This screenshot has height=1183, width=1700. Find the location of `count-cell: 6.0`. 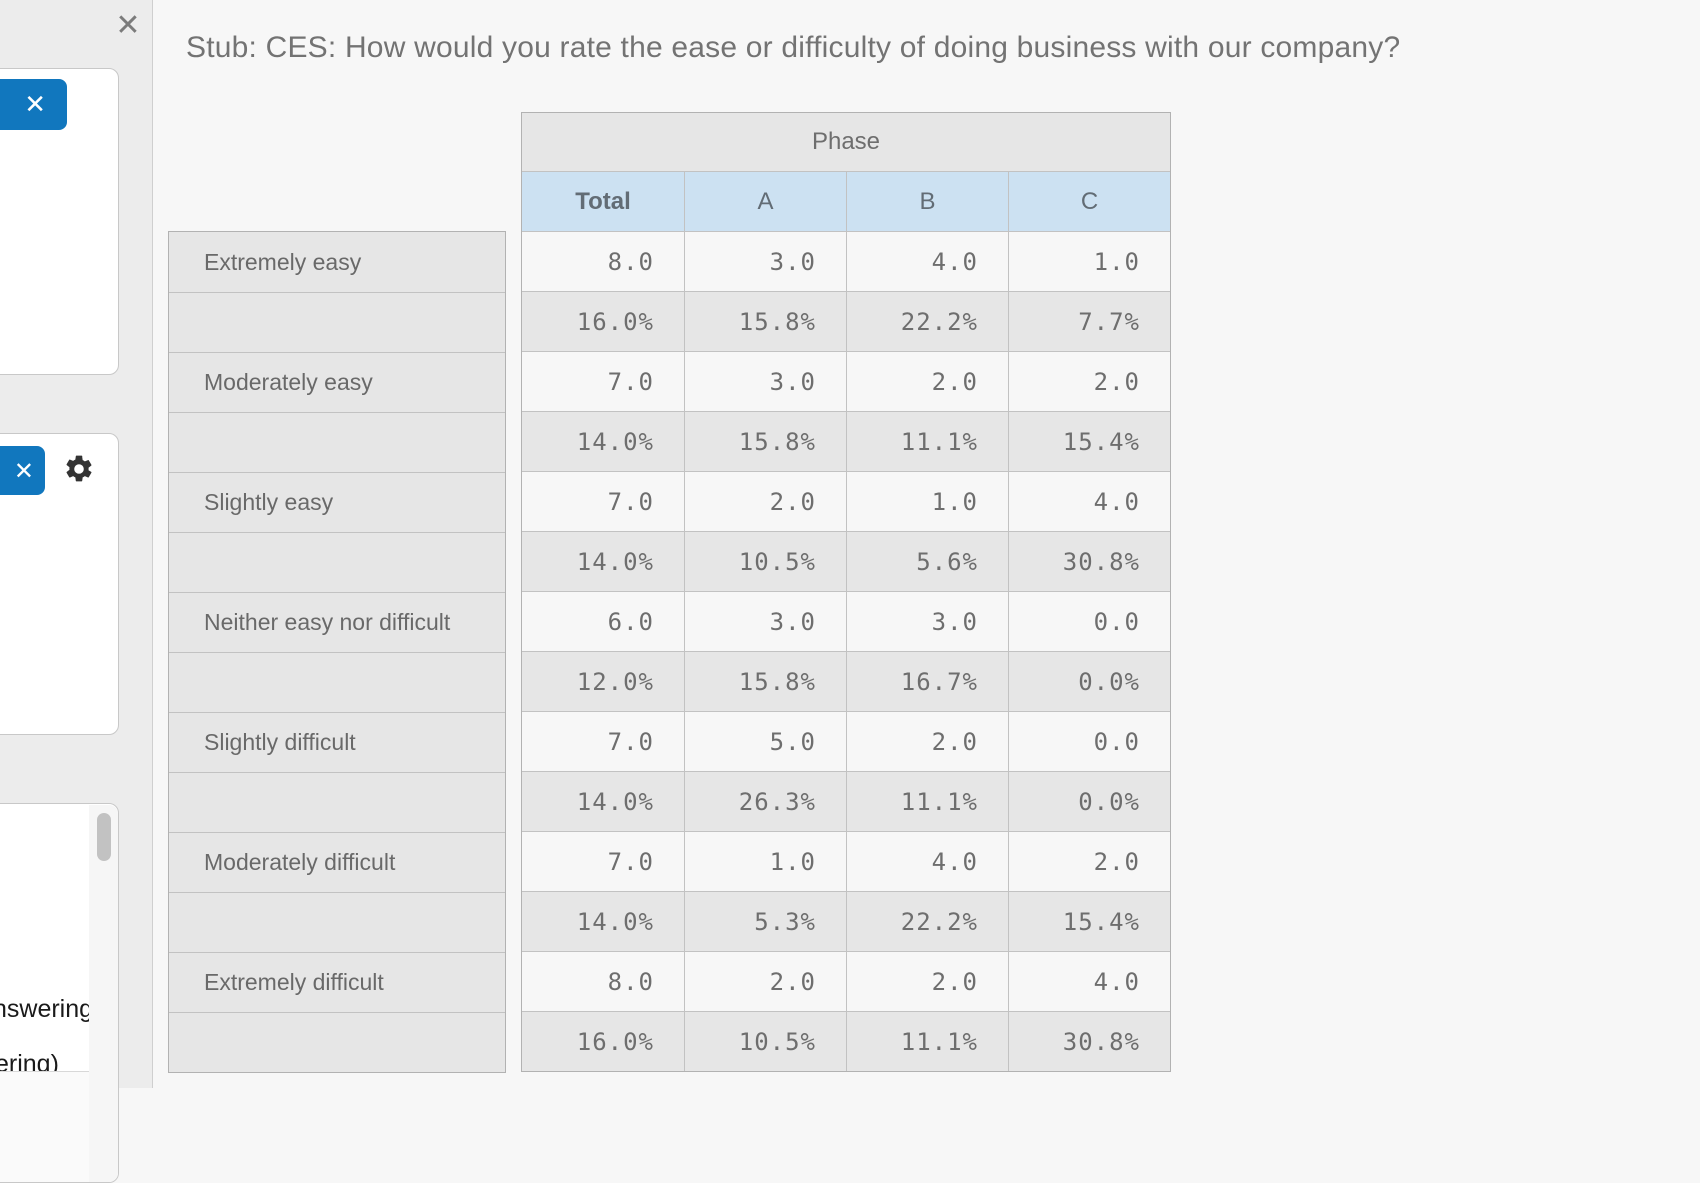

count-cell: 6.0 is located at coordinates (603, 621).